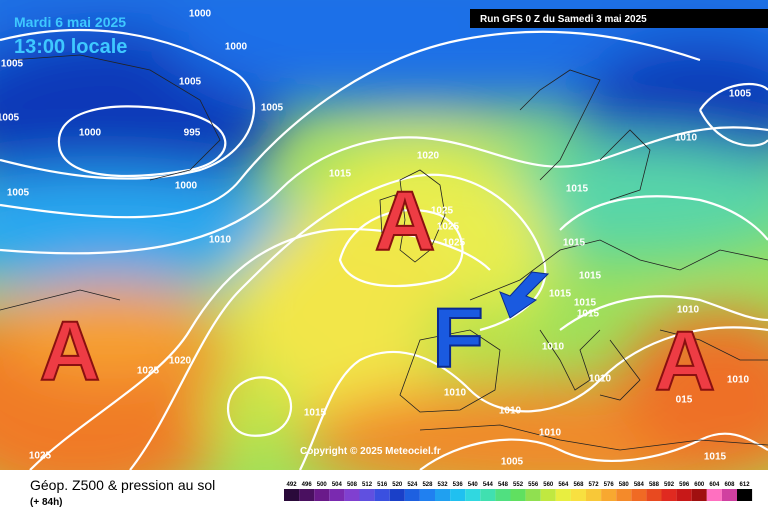  What do you see at coordinates (307, 485) in the screenshot?
I see `scale-label: 496` at bounding box center [307, 485].